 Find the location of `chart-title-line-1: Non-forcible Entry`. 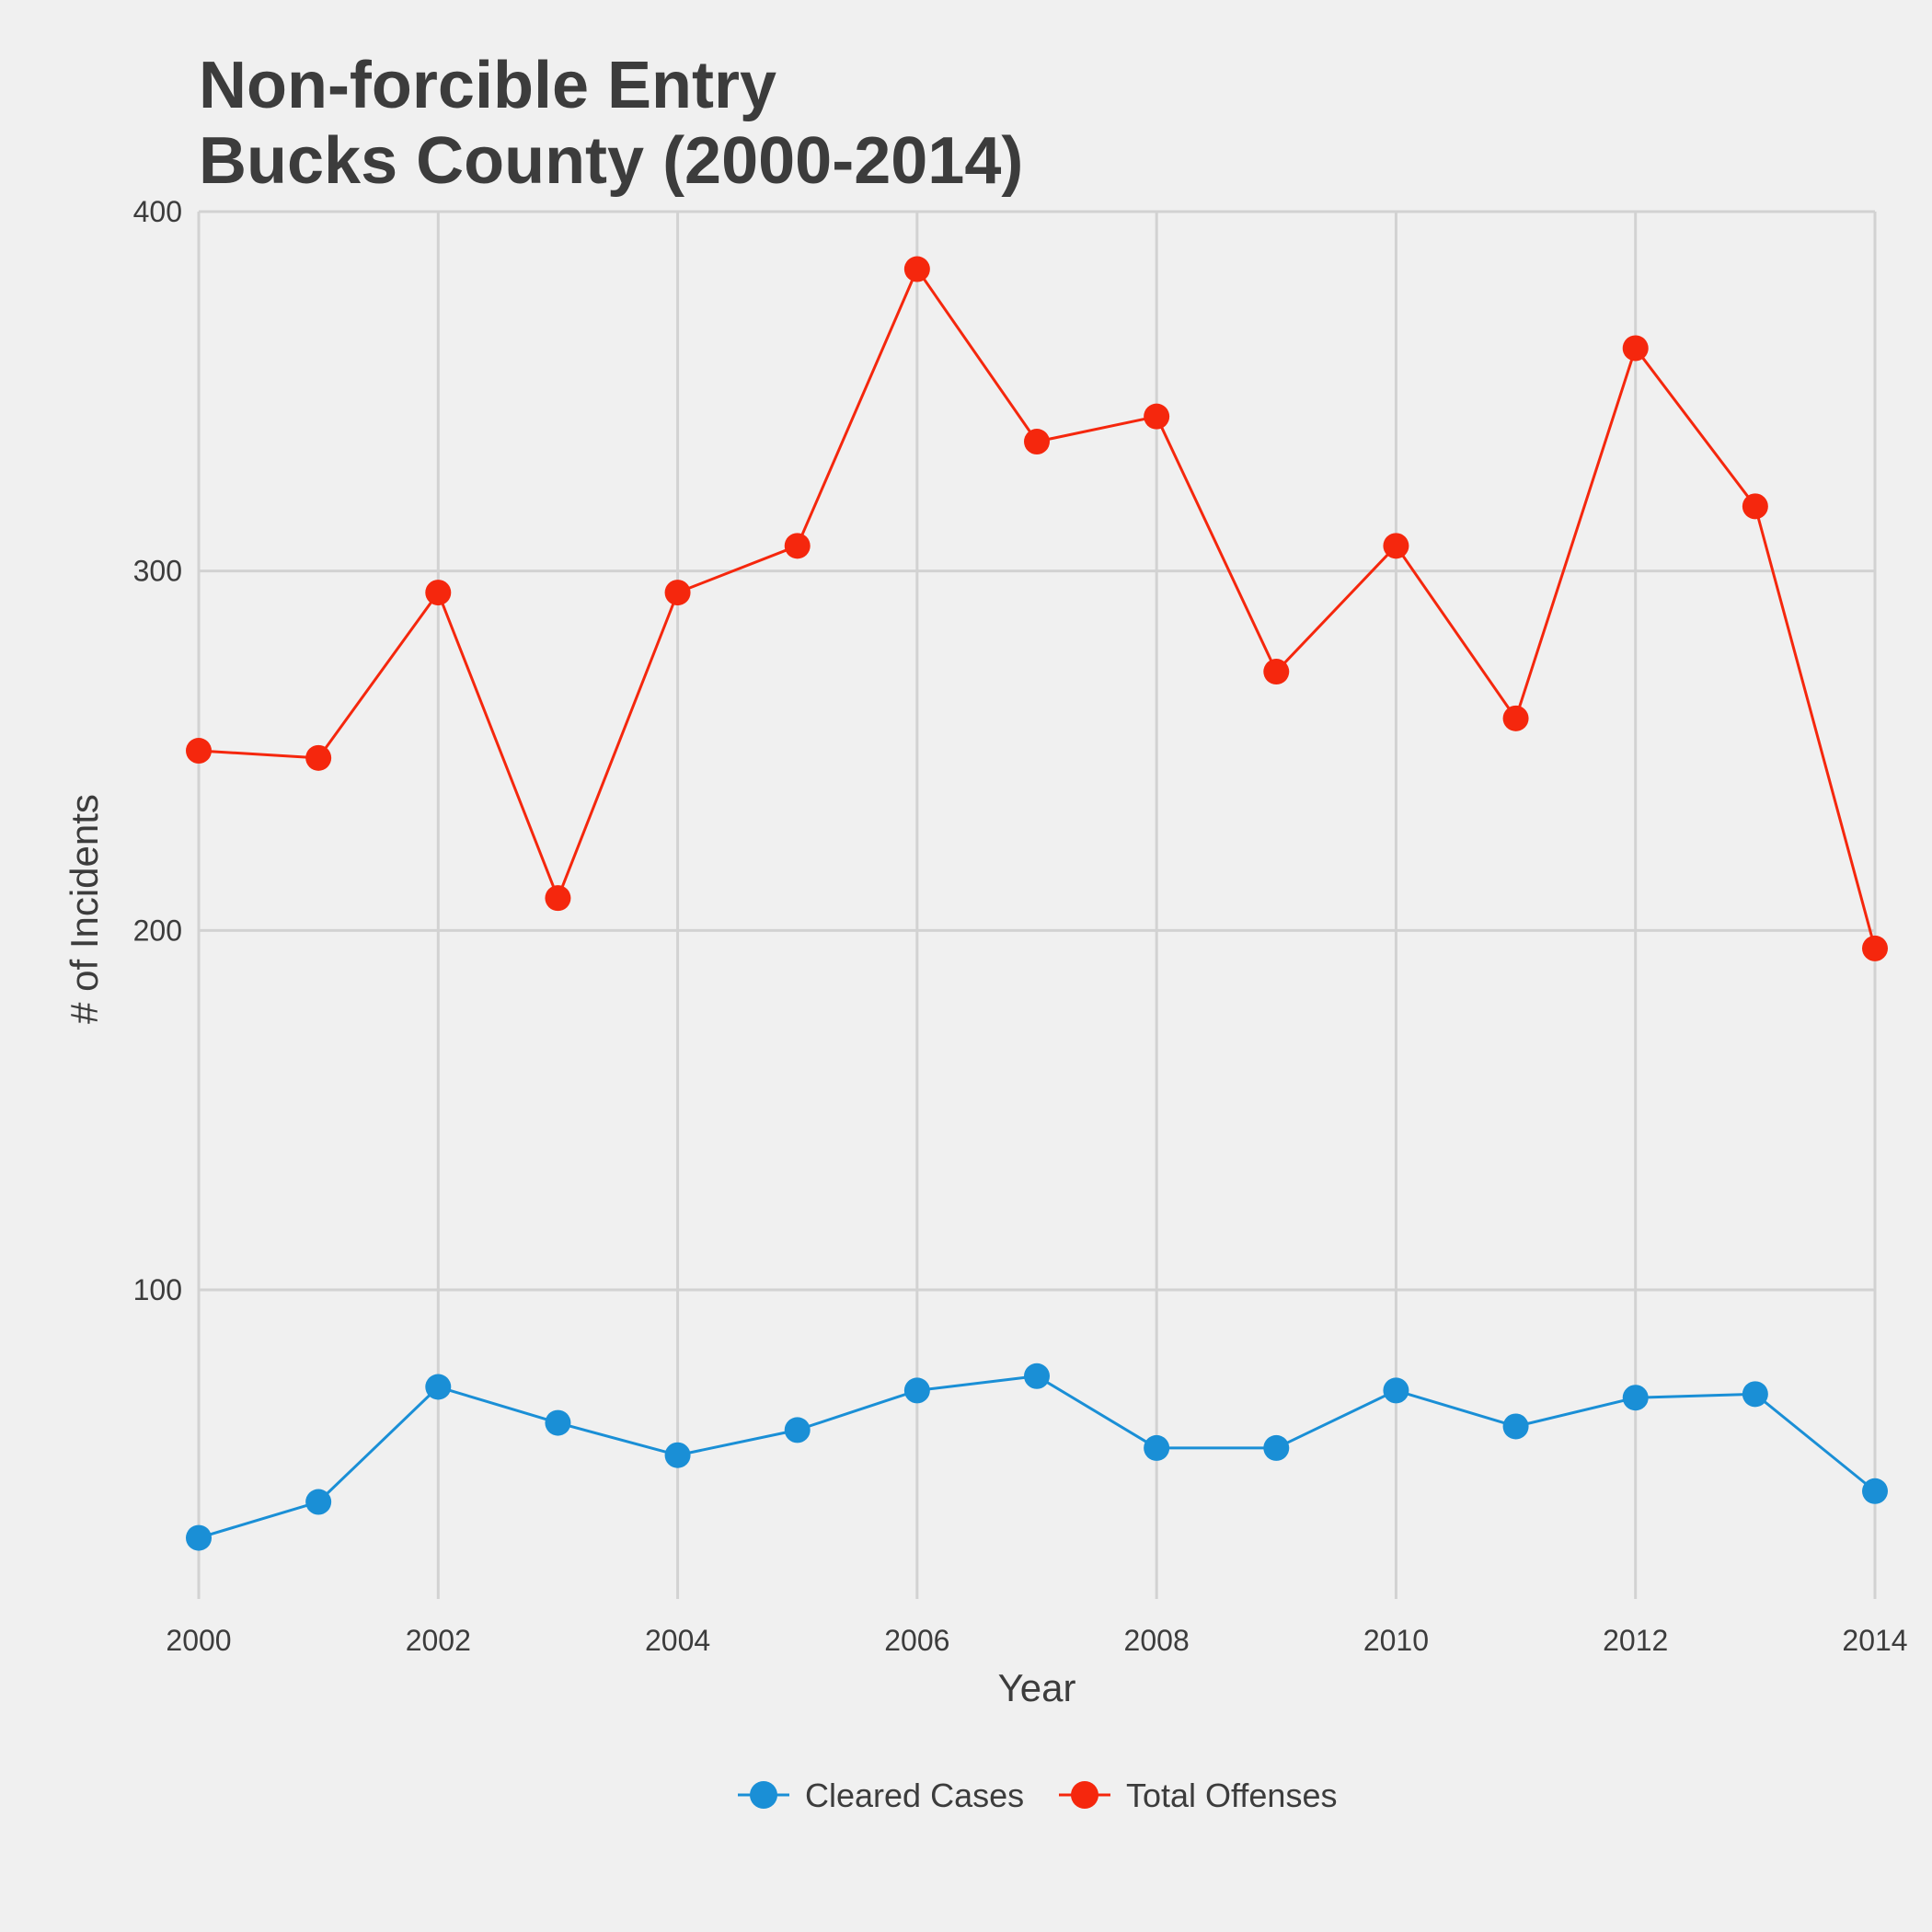

chart-title-line-1: Non-forcible Entry is located at coordinates (488, 85).